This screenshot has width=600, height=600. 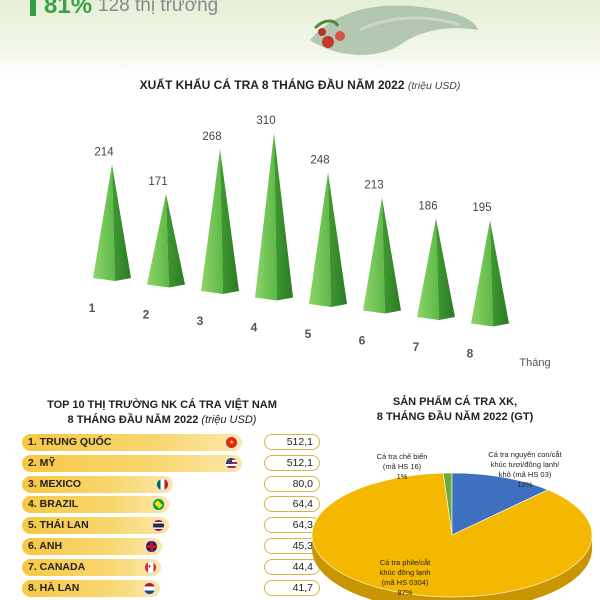 I want to click on country-flag-icon: ★, so click(x=231, y=442).